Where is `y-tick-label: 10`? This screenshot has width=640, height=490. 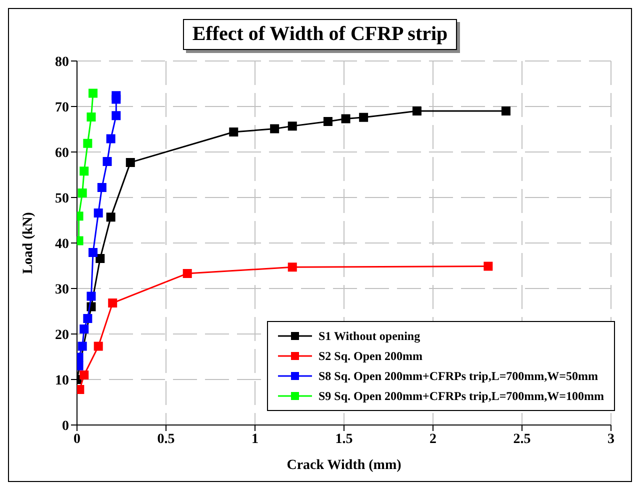
y-tick-label: 10 is located at coordinates (62, 380).